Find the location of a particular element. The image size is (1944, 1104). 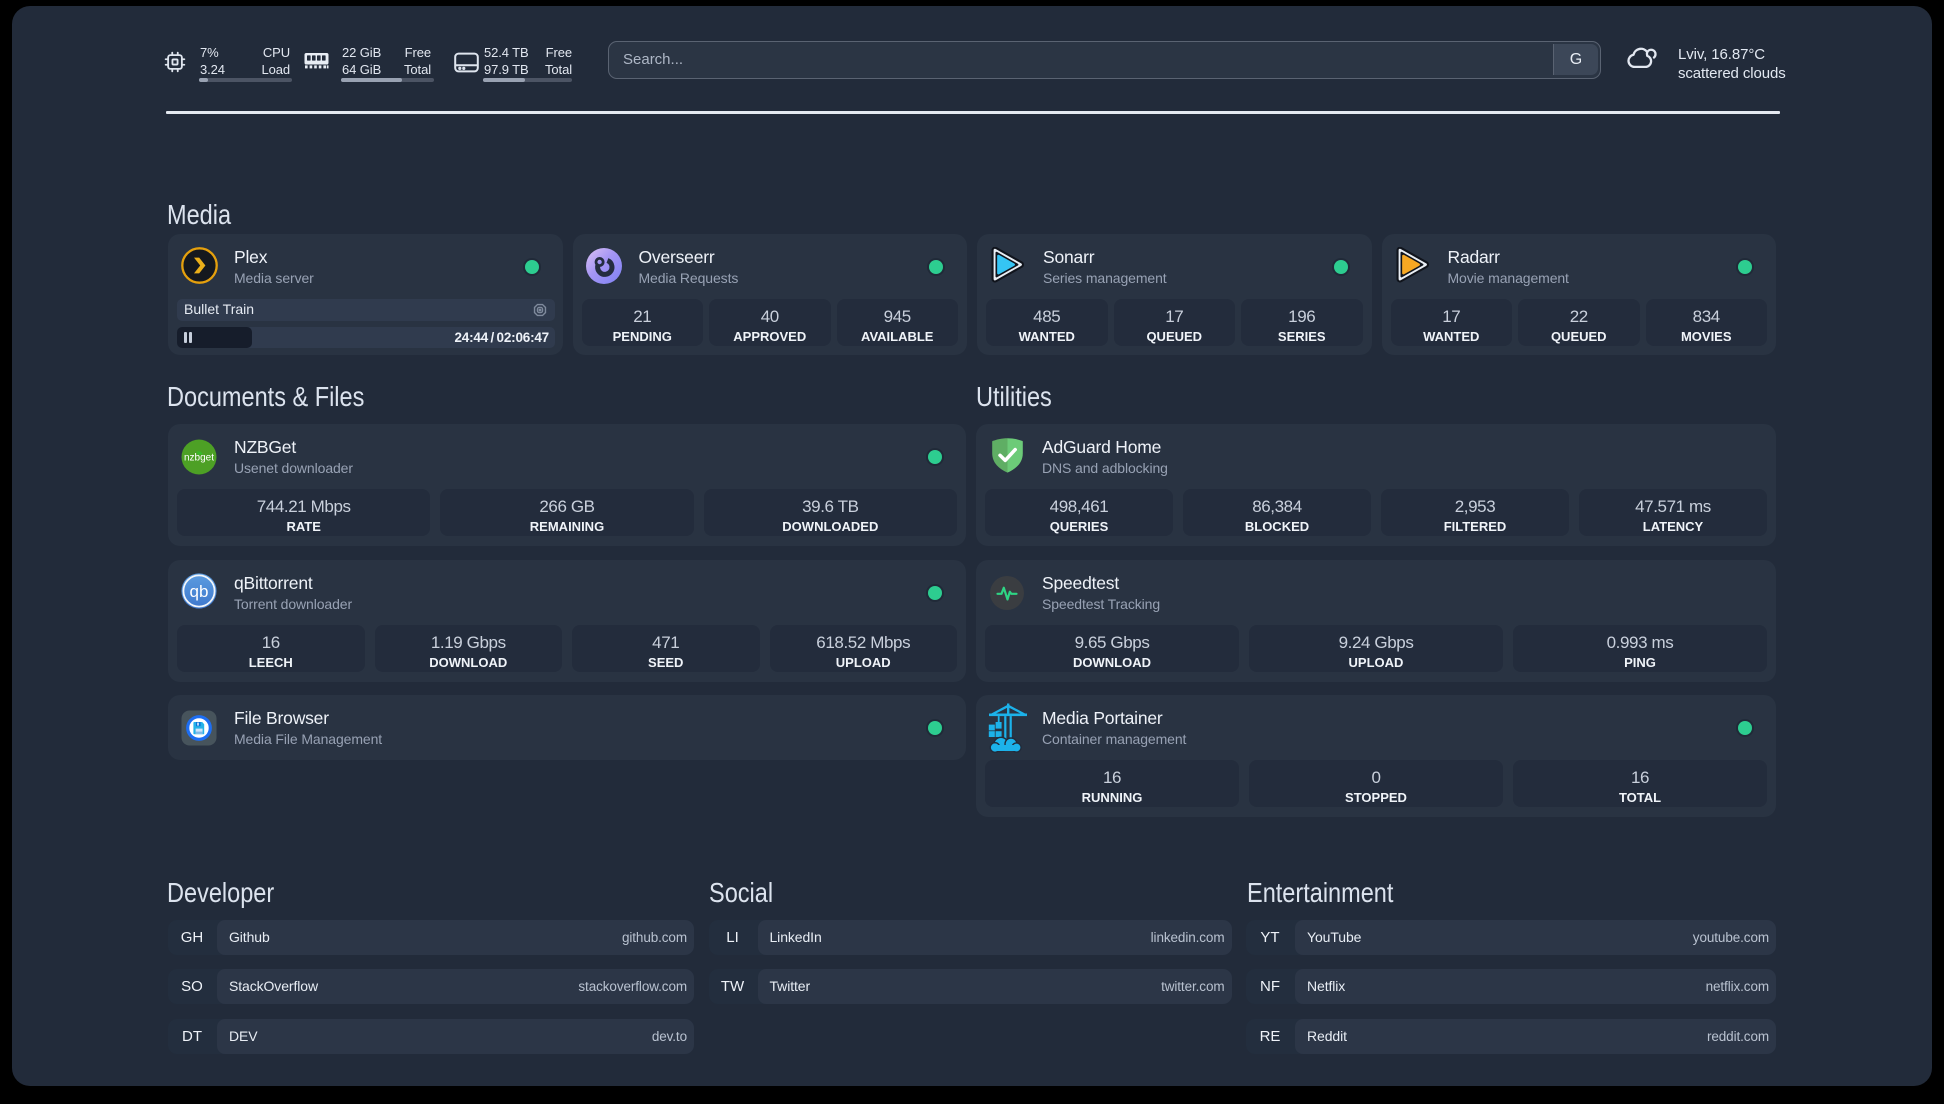

svg-text: qb is located at coordinates (199, 591).